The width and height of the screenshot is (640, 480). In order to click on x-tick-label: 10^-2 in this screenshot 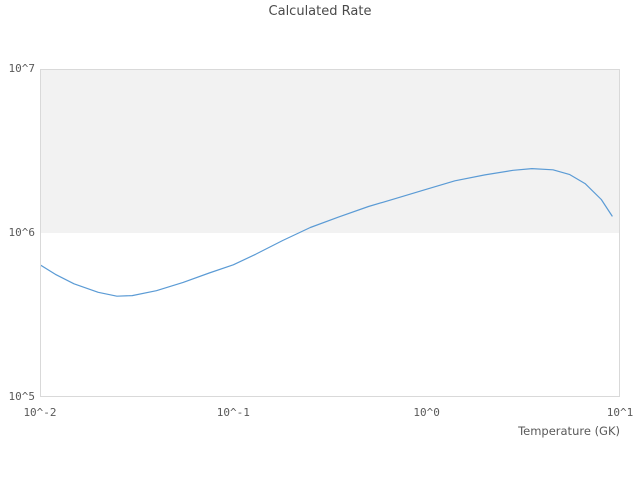, I will do `click(40, 412)`.